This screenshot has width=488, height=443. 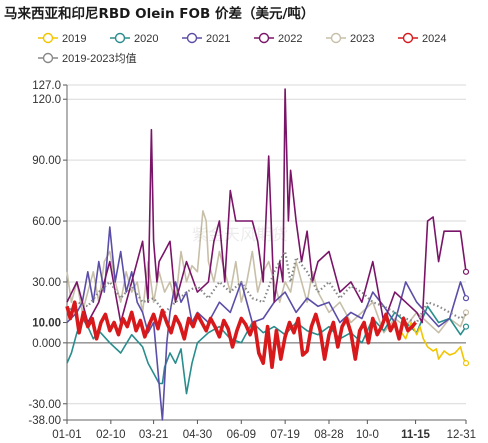 I want to click on chart-title: 马来西亚和印尼RBD Olein FOB 价差（美元/吨）, so click(x=159, y=14).